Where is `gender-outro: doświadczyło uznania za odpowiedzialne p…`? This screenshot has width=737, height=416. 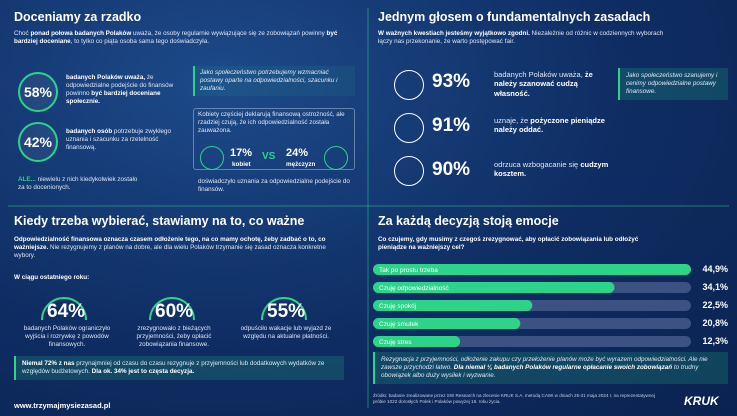 gender-outro: doświadczyło uznania za odpowiedzialne p… is located at coordinates (274, 185).